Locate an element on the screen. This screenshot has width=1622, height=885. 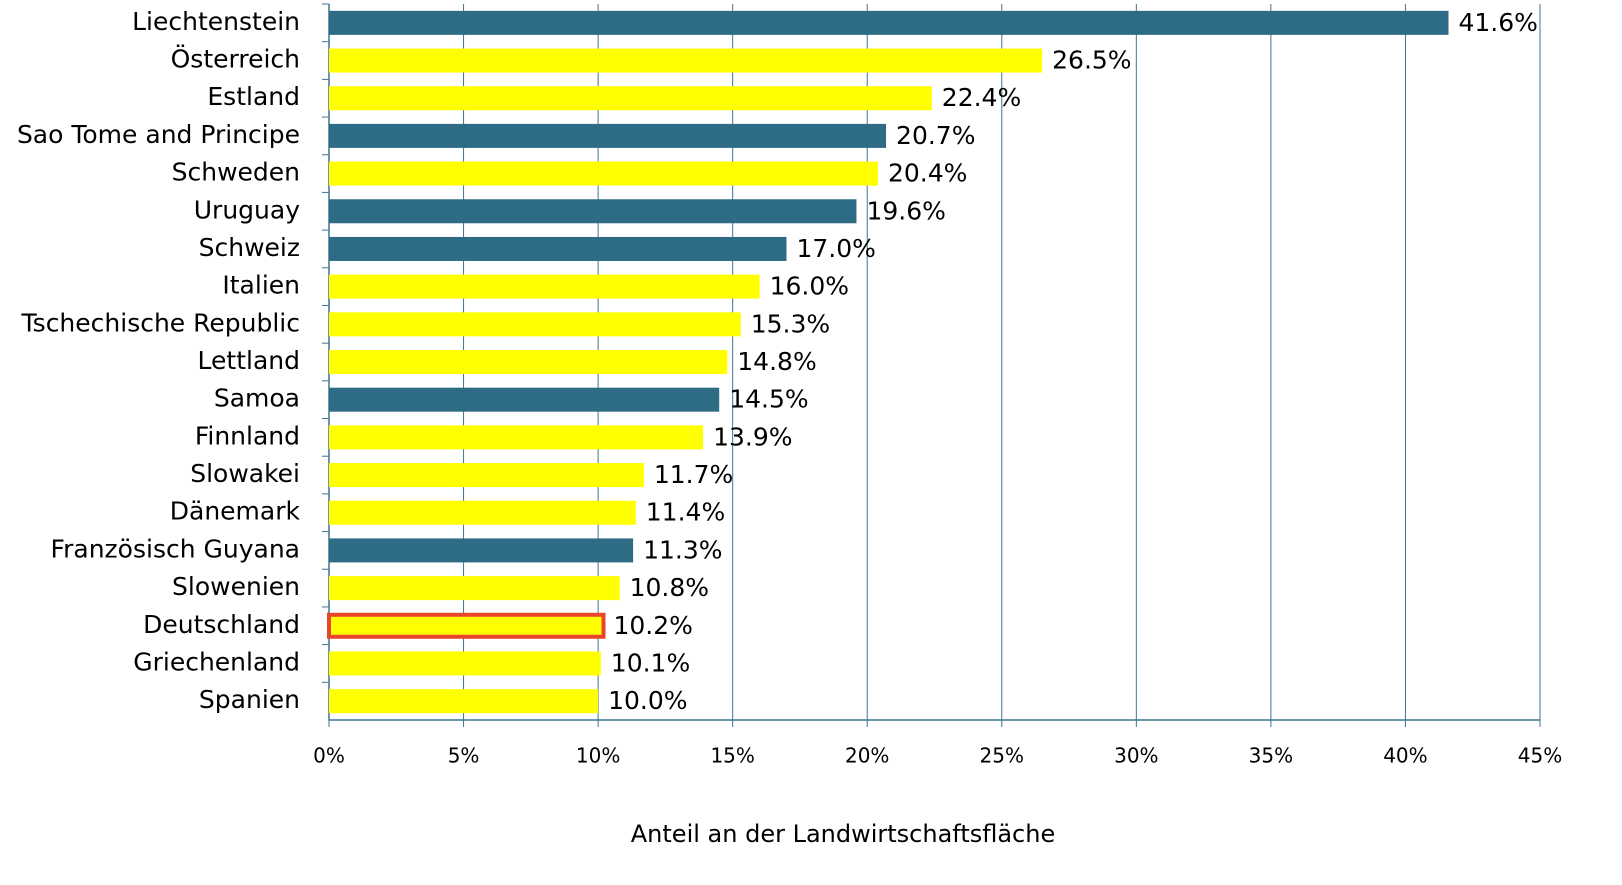
value-label: 10.1% is located at coordinates (650, 662).